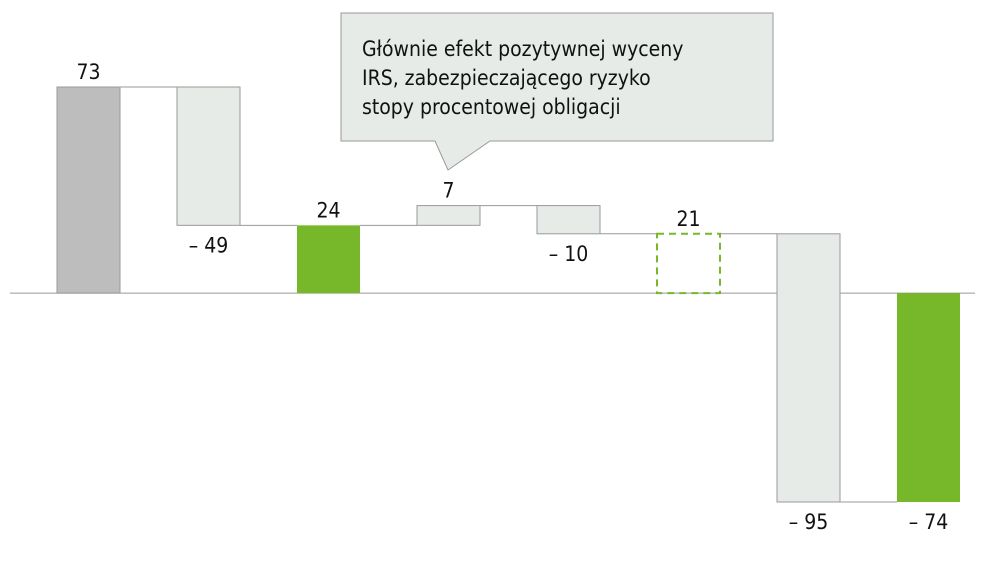 This screenshot has width=987, height=571. Describe the element at coordinates (88, 72) in the screenshot. I see `data-label: 73` at that location.